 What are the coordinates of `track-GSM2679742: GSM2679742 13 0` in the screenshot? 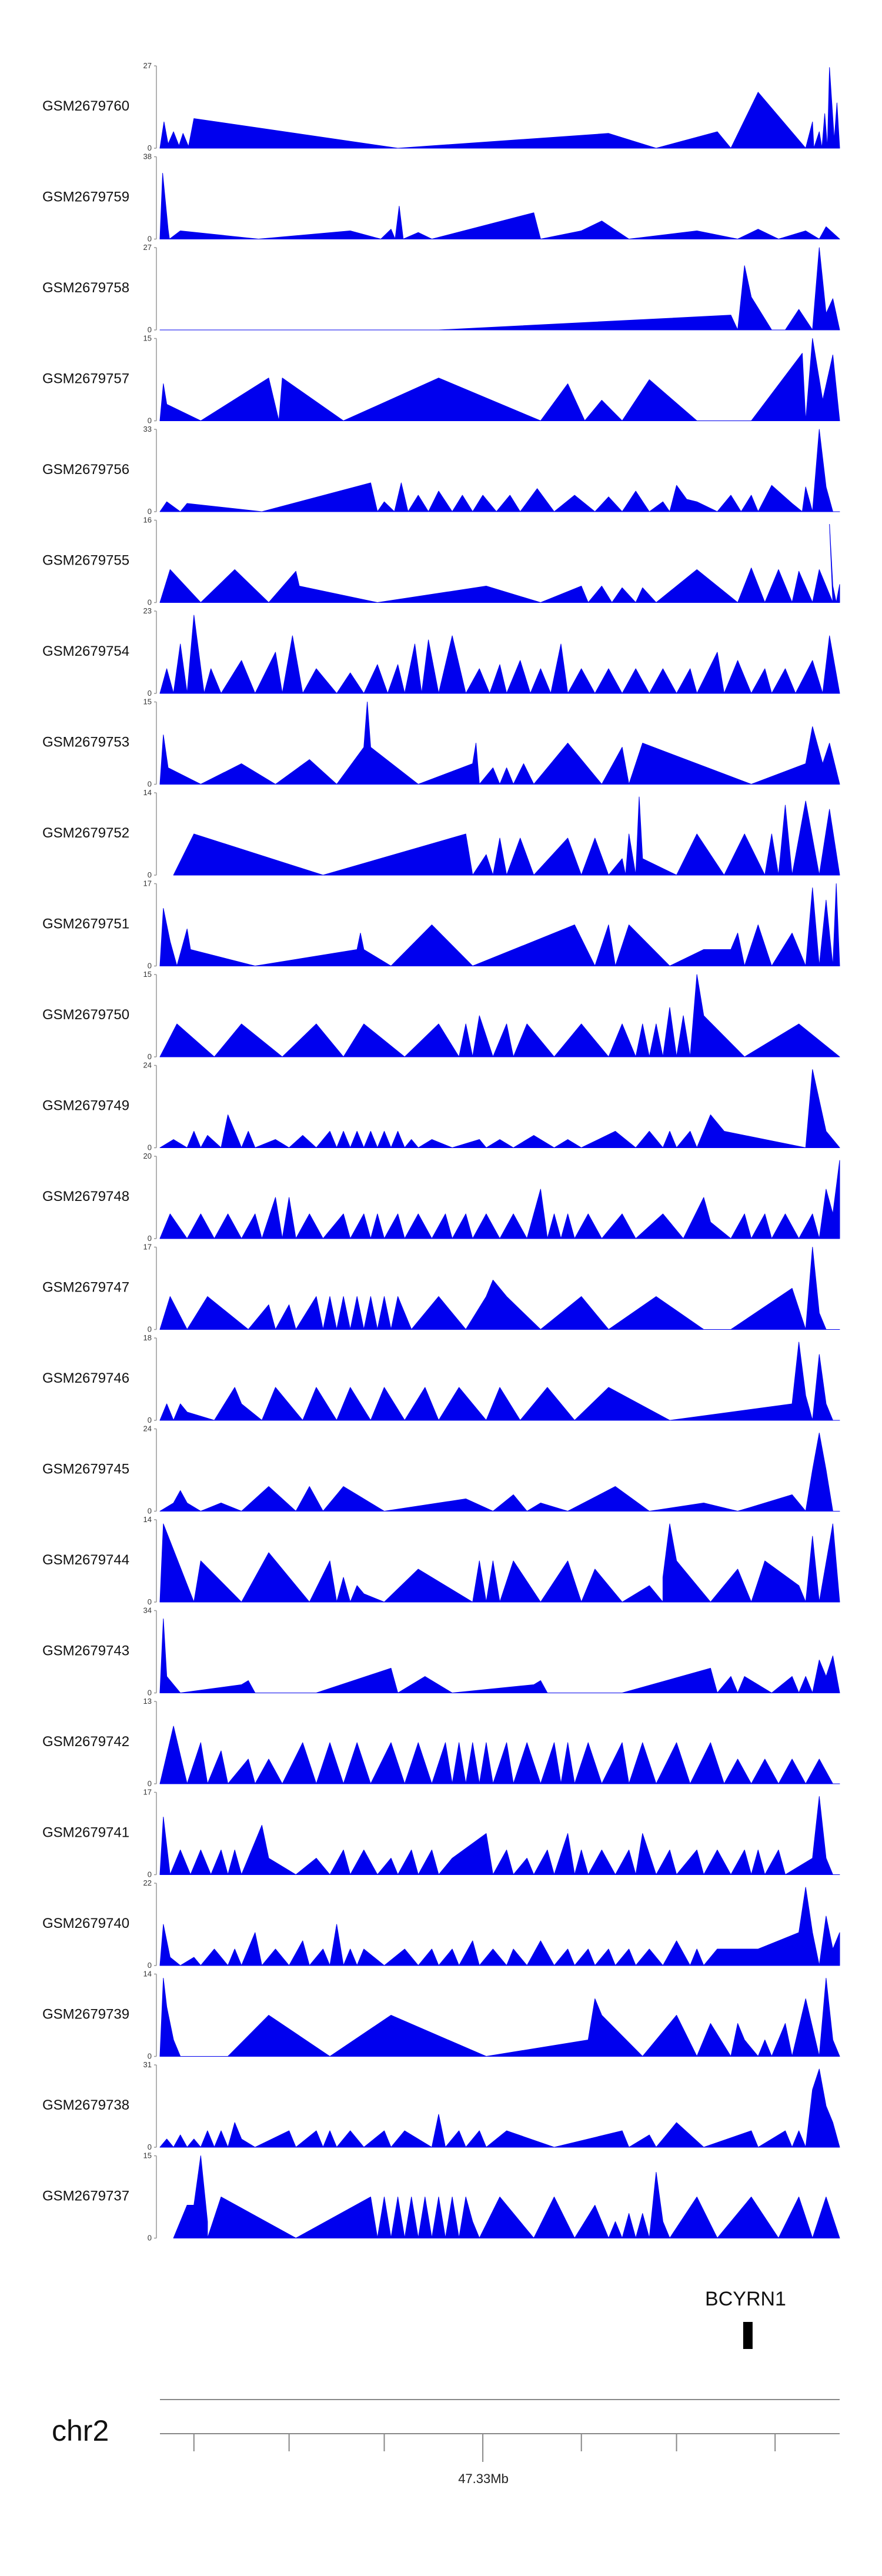 It's located at (441, 1742).